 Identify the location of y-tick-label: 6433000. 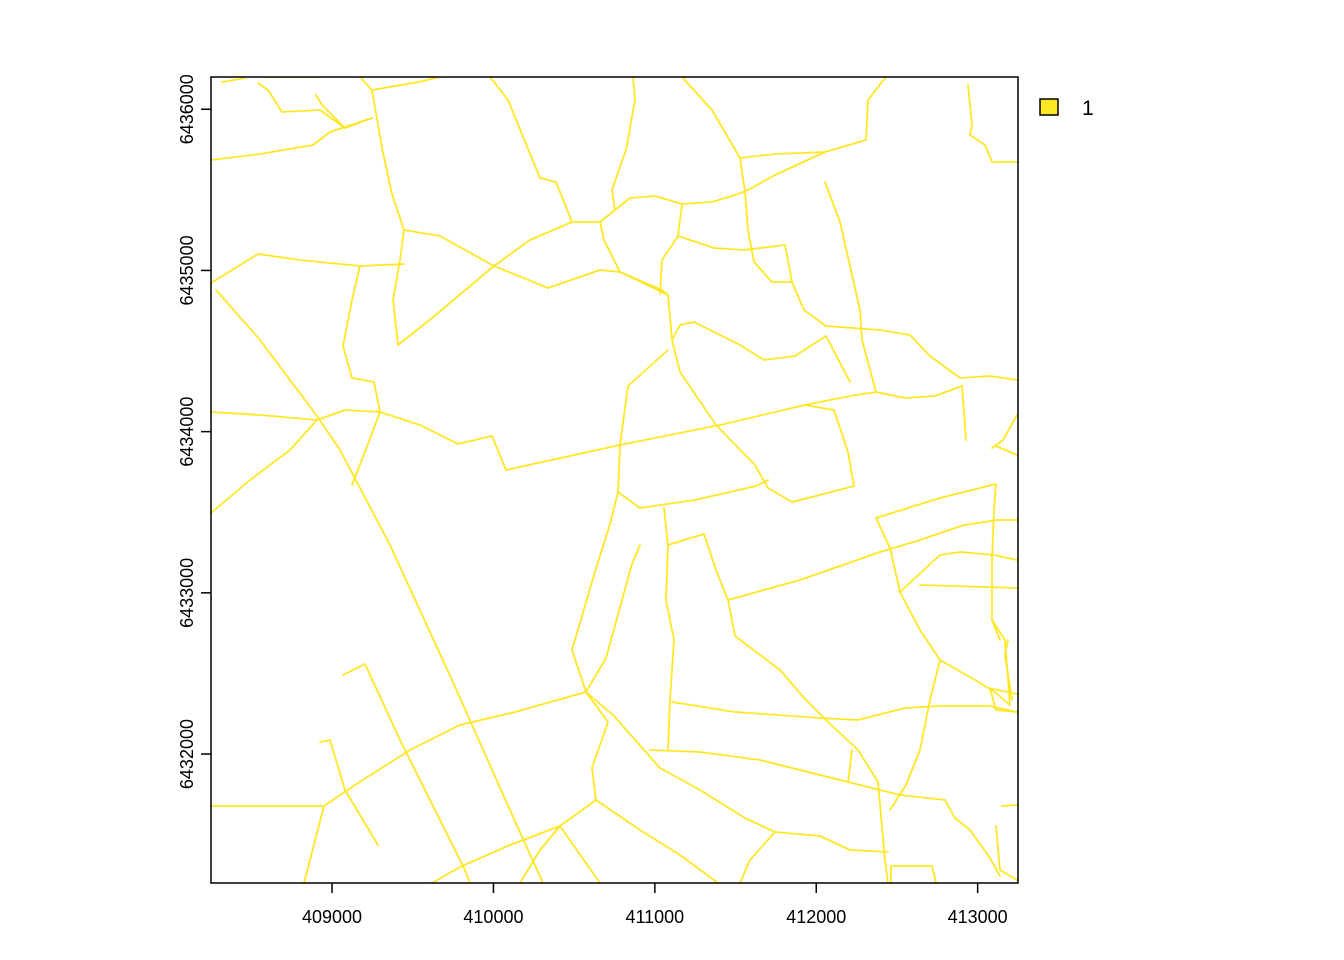
(187, 593).